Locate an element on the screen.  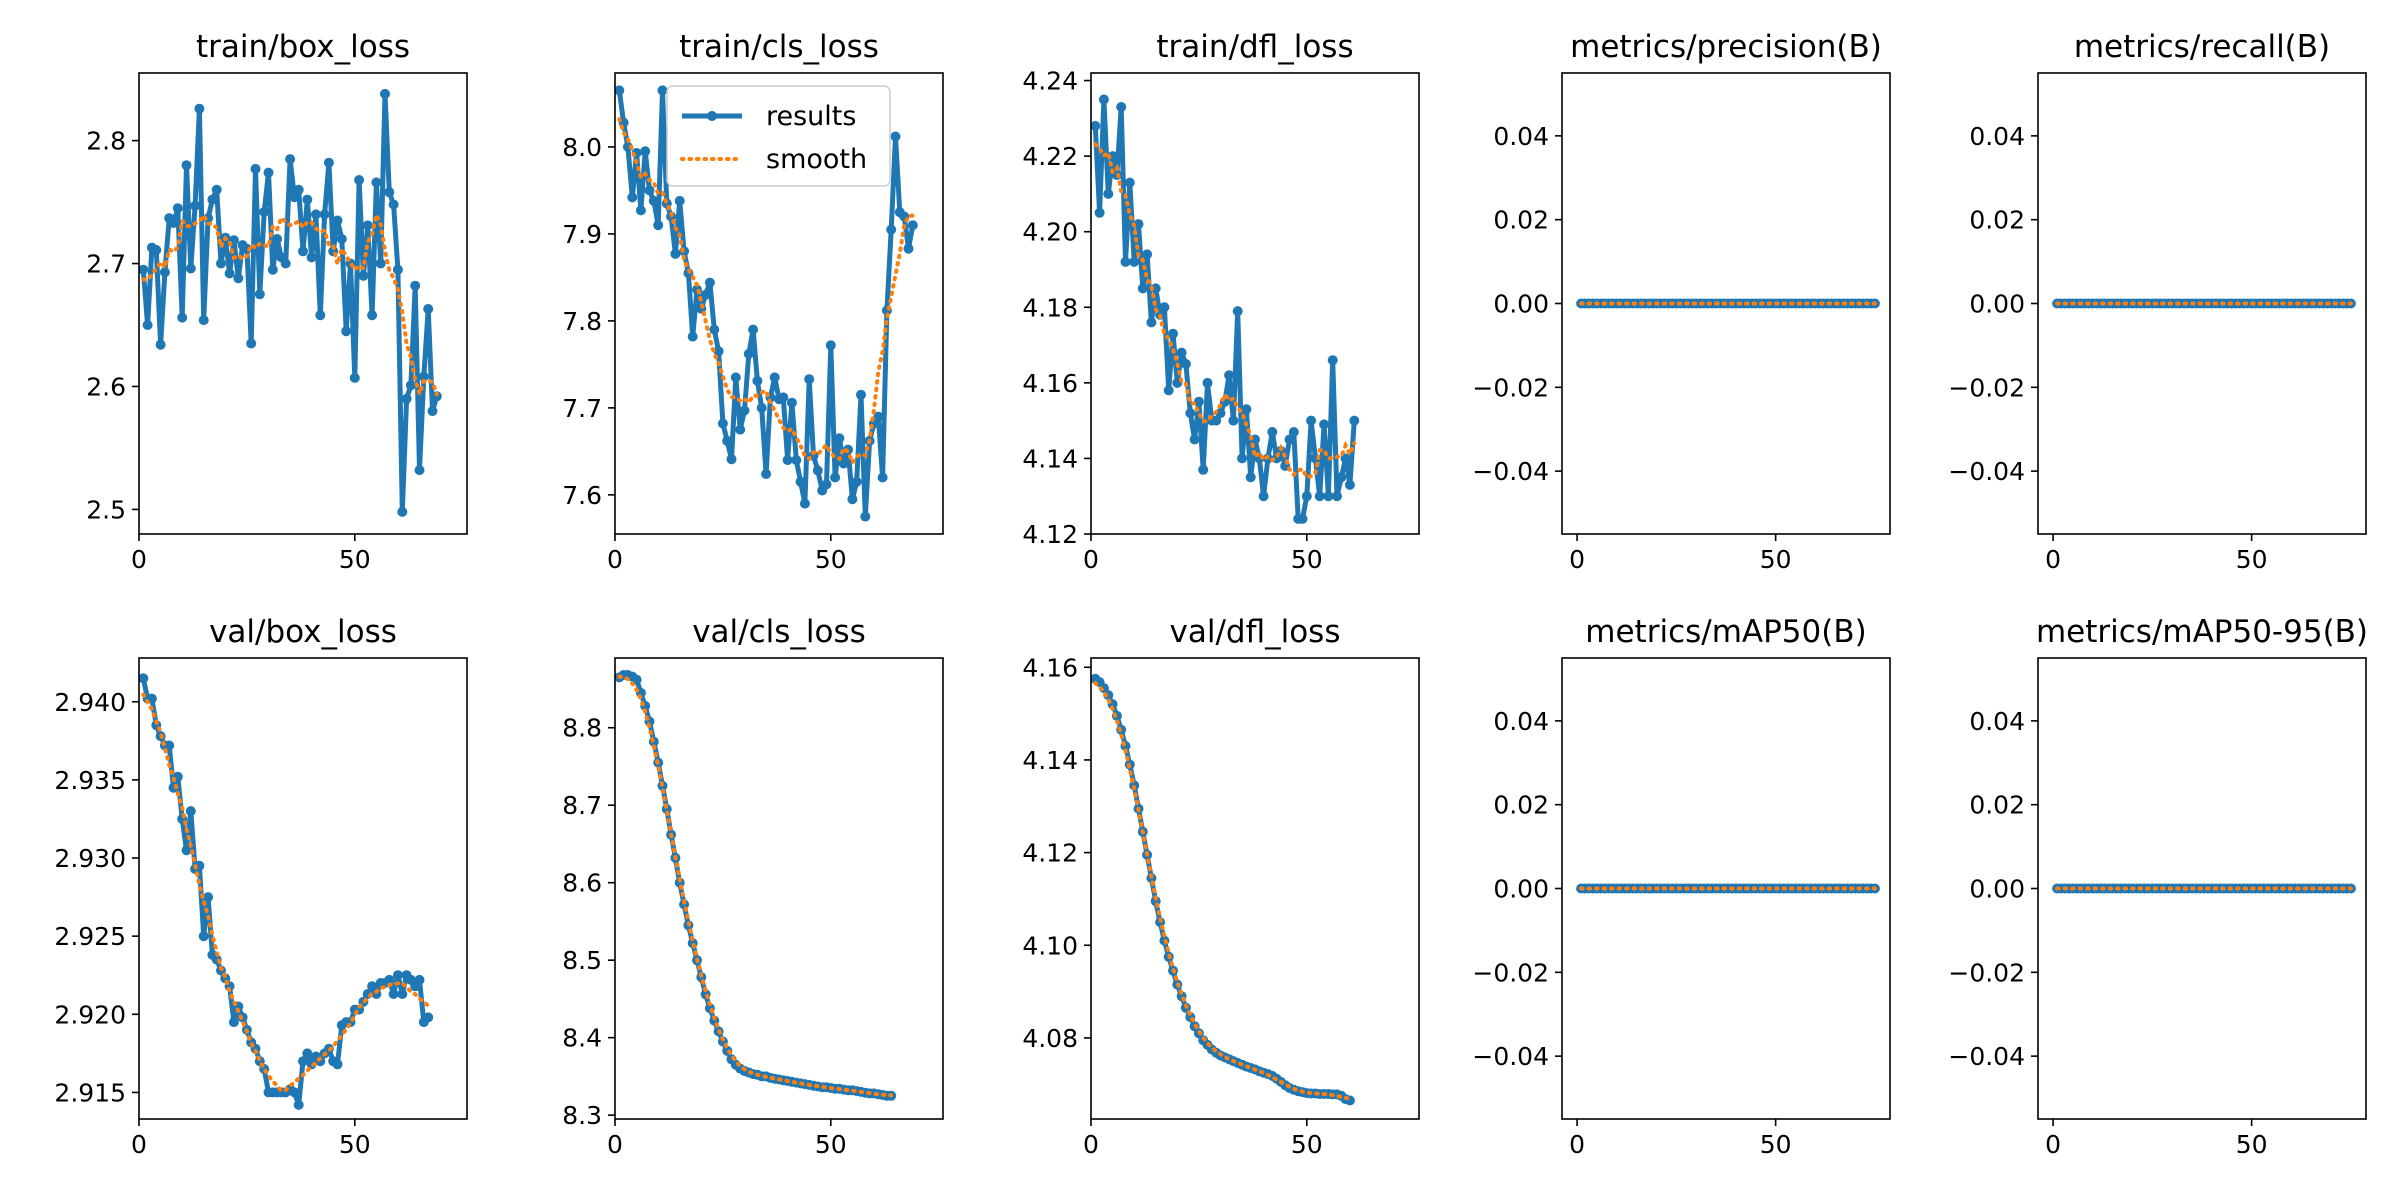
subplot-title: val/dfl_loss is located at coordinates (1255, 632).